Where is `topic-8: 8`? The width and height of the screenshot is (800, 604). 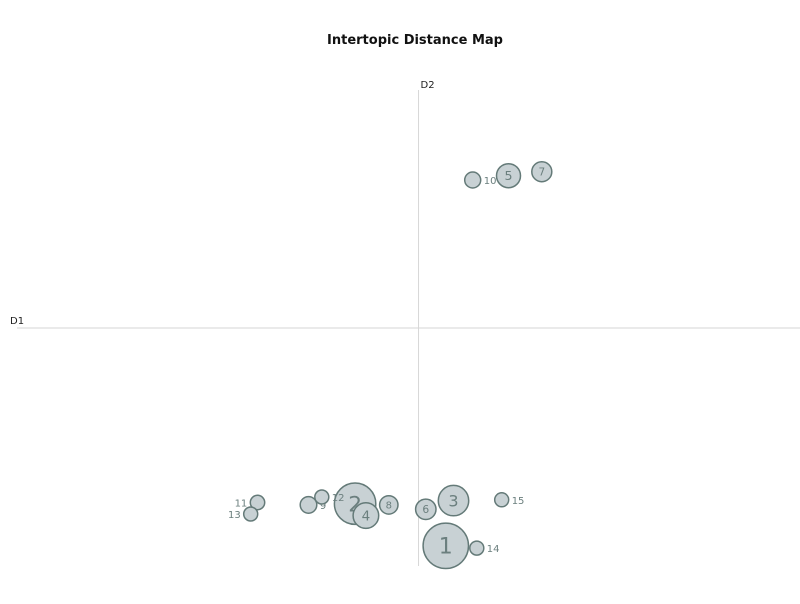
topic-8: 8 is located at coordinates (388, 504).